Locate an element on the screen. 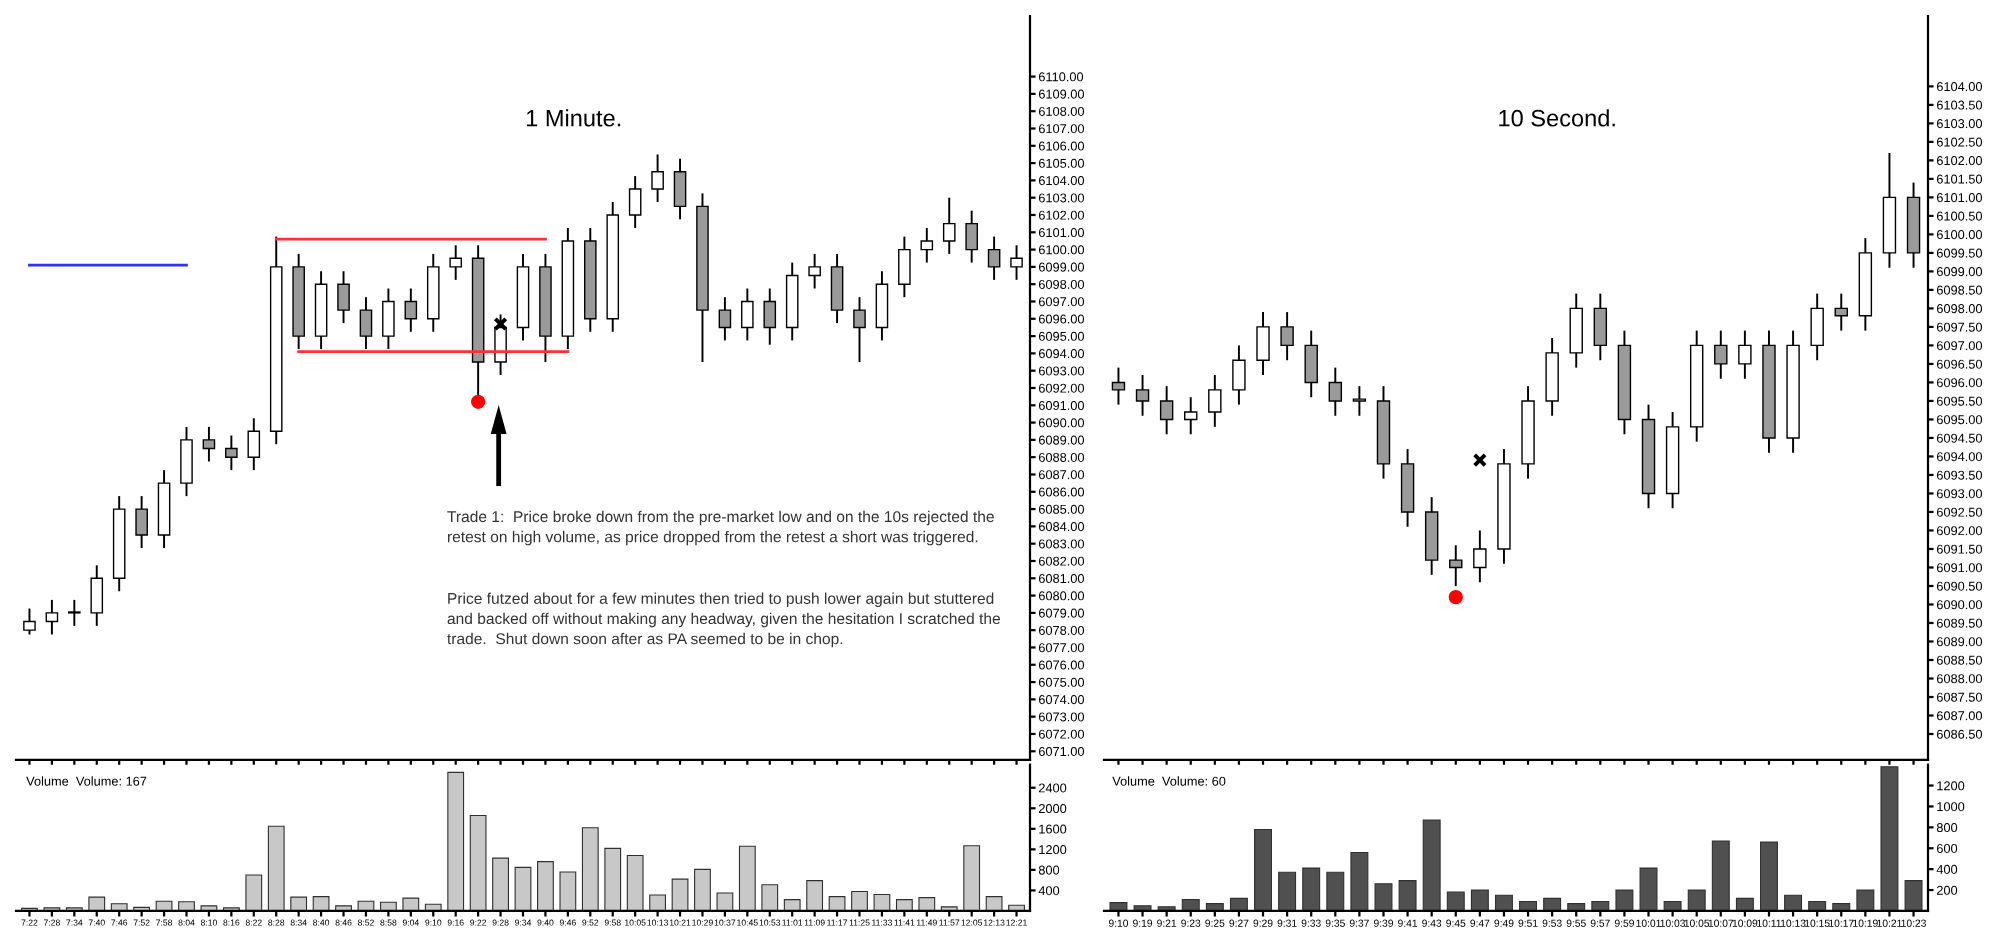 Image resolution: width=2000 pixels, height=944 pixels. text: 1 Minute. is located at coordinates (573, 118).